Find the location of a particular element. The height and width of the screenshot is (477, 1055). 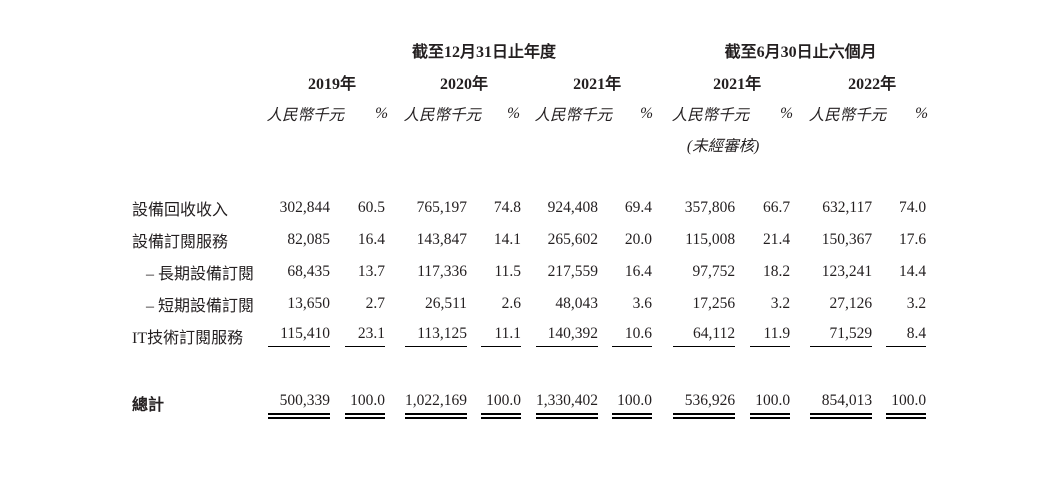

rmb-value-cell: 150,367 is located at coordinates (847, 239).